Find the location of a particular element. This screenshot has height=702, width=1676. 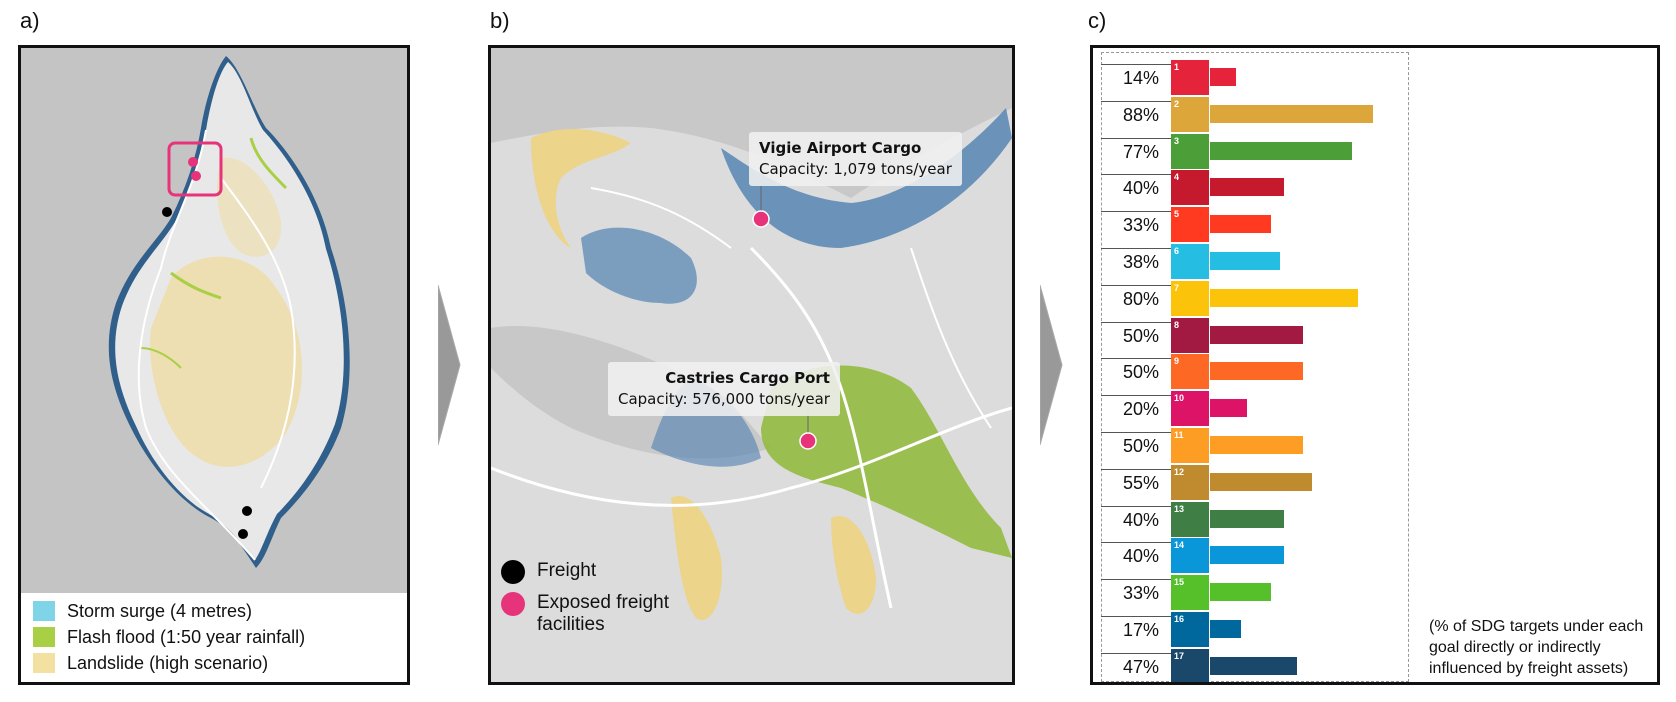

panel-label-a: a) is located at coordinates (30, 20).